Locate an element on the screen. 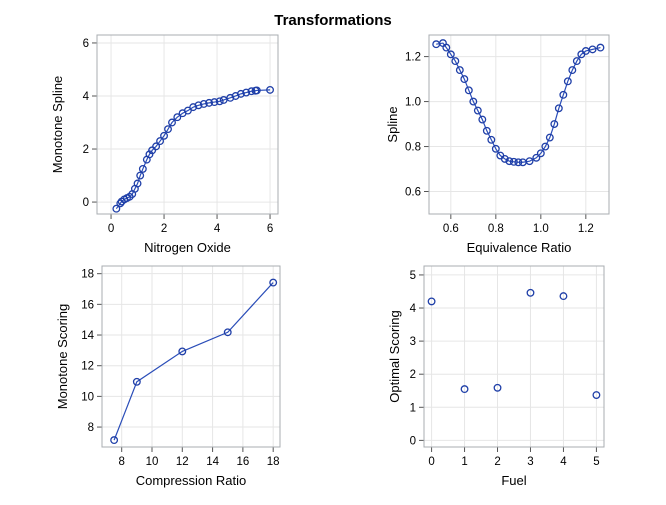  x-axis-label: Compression Ratio is located at coordinates (191, 480).